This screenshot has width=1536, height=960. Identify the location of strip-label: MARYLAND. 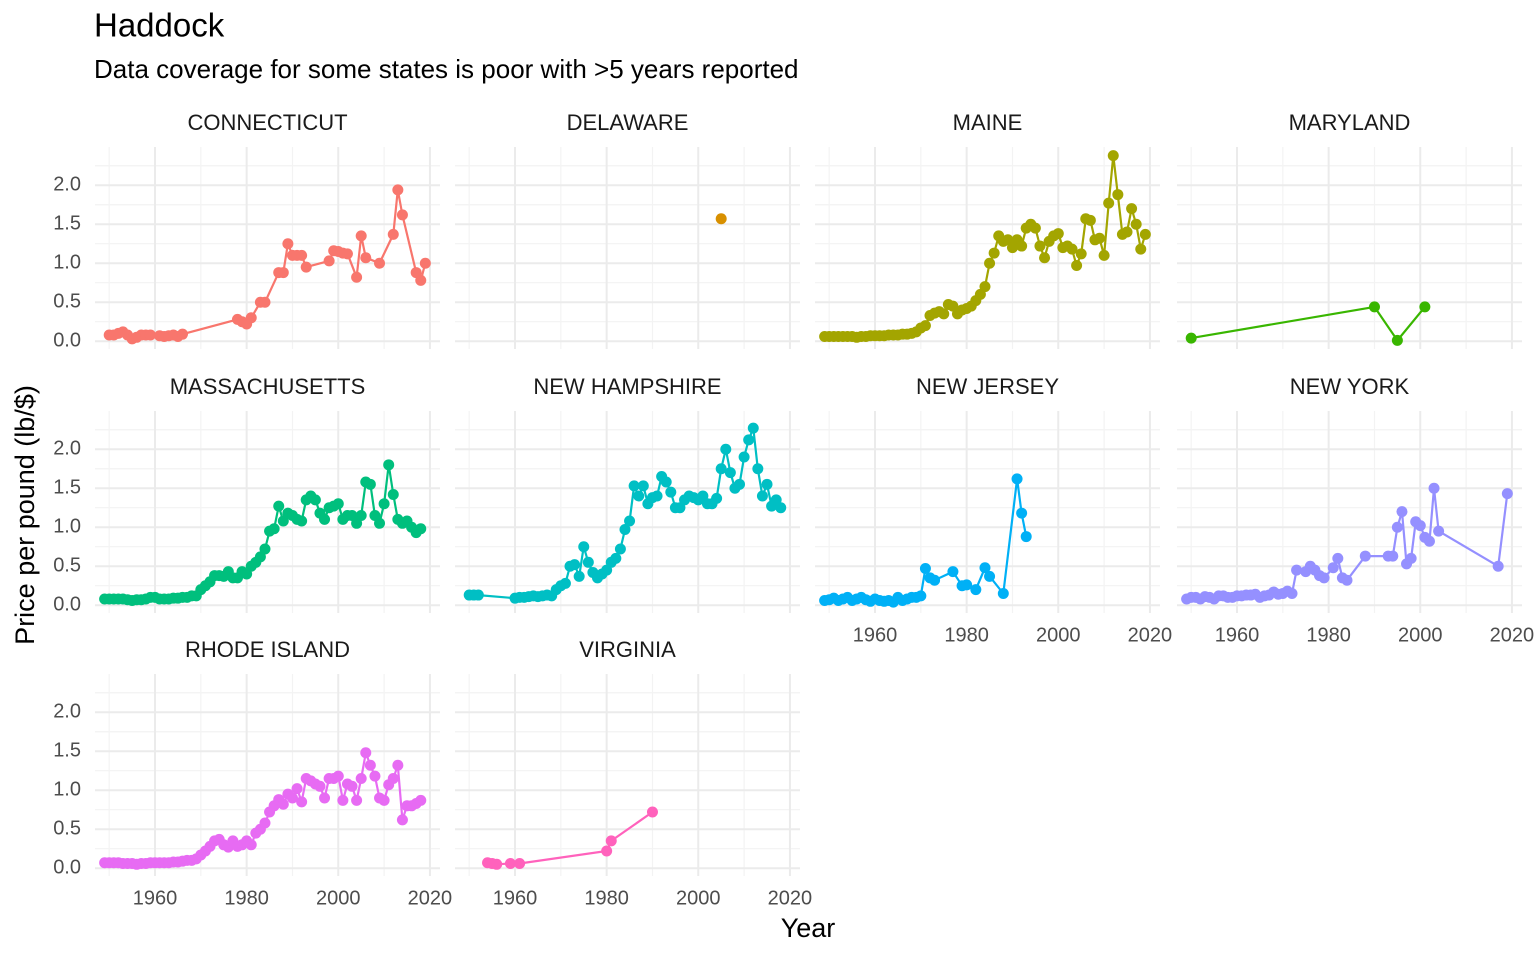
(1350, 122).